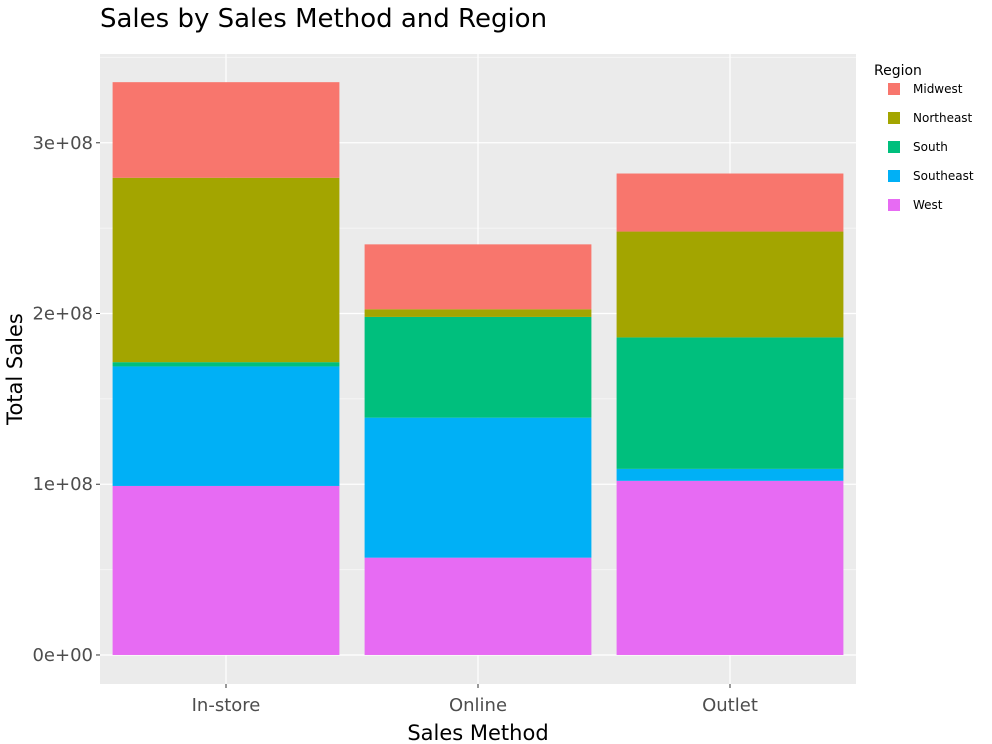  I want to click on y-axis-title: Total Sales, so click(15, 369).